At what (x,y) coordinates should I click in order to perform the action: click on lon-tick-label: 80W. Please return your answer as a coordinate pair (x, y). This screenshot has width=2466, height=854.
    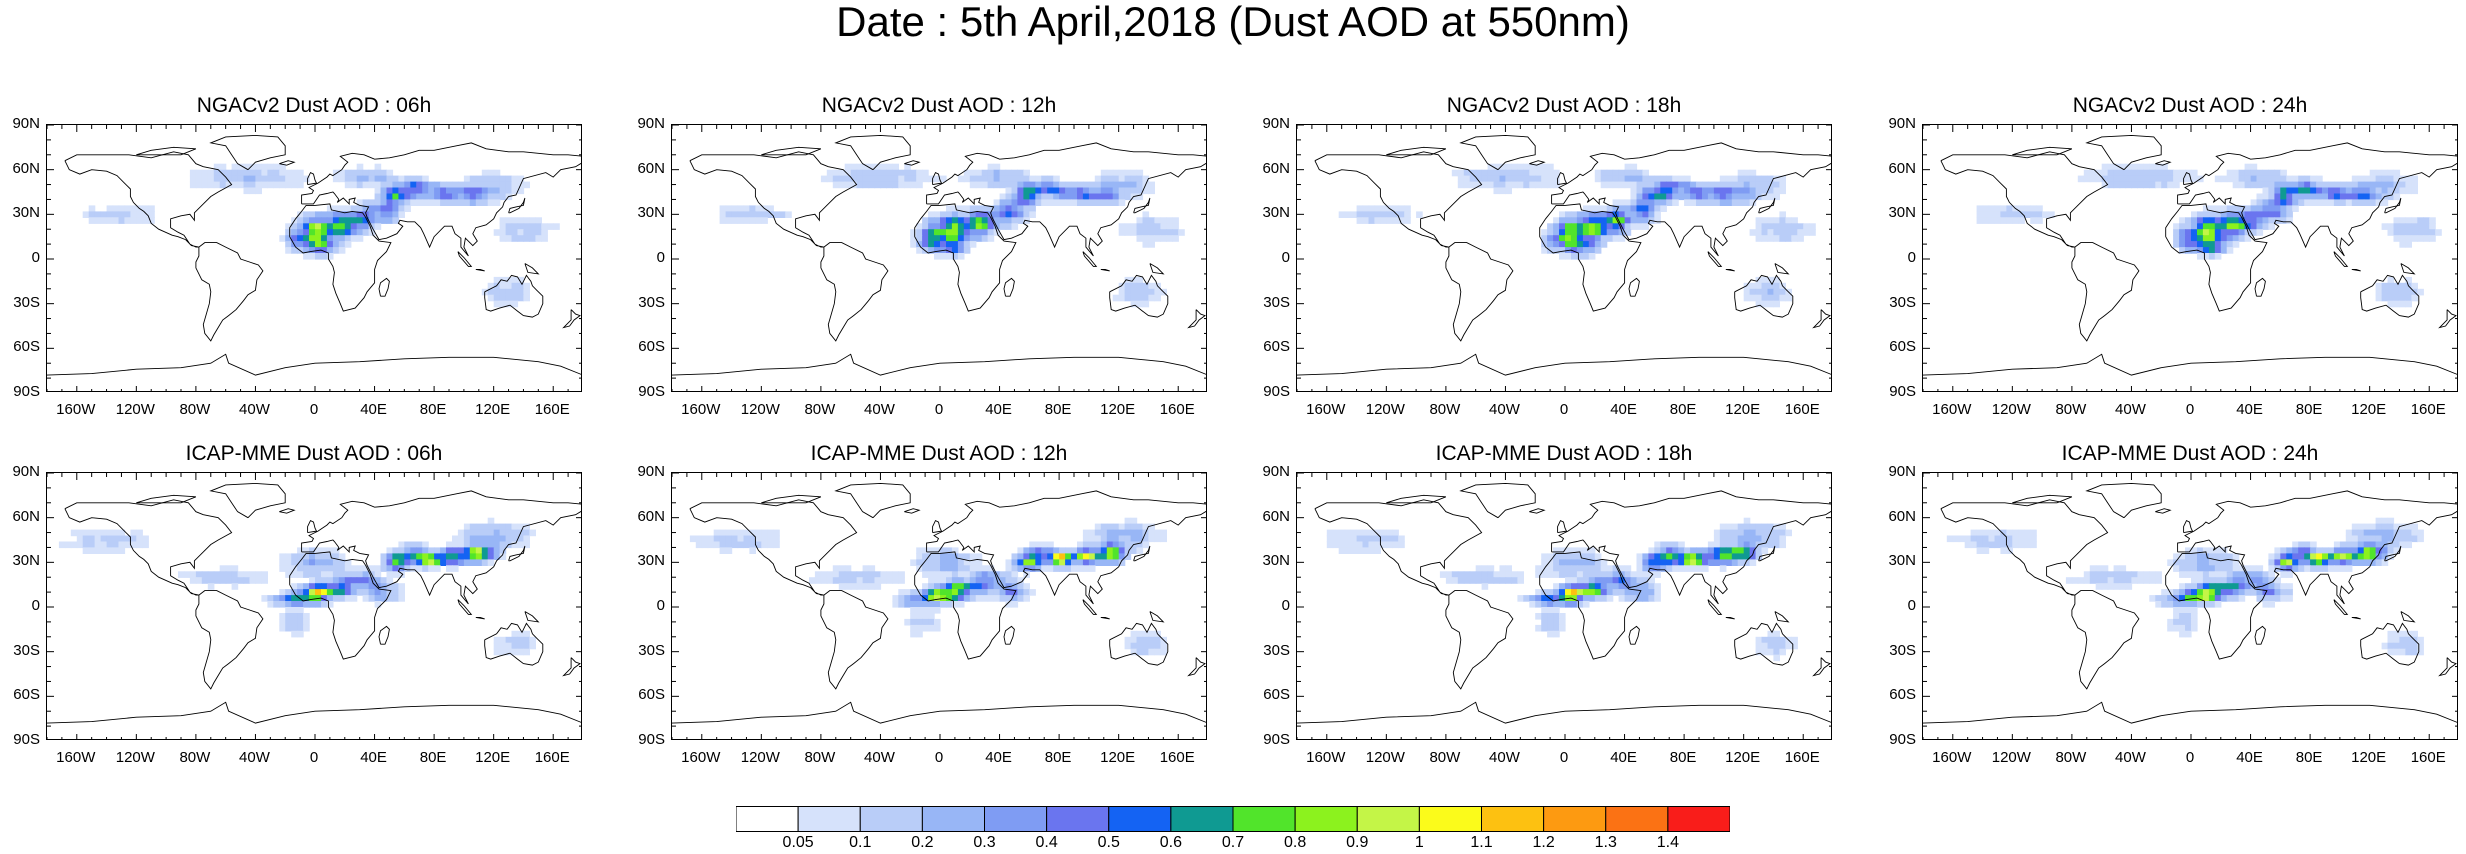
    Looking at the image, I should click on (1445, 757).